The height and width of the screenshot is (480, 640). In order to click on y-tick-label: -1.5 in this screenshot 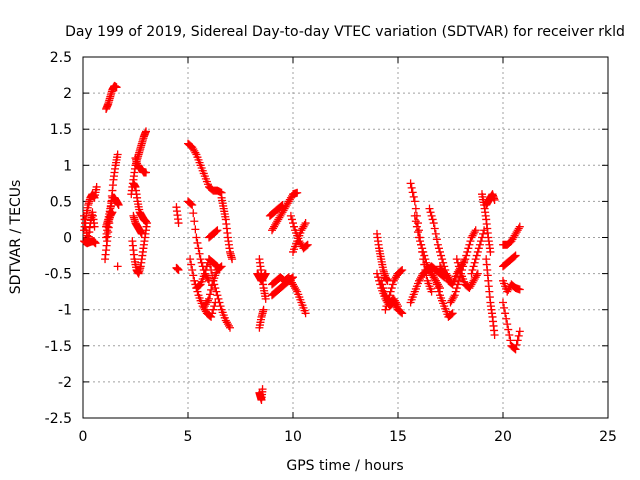, I will do `click(58, 347)`.